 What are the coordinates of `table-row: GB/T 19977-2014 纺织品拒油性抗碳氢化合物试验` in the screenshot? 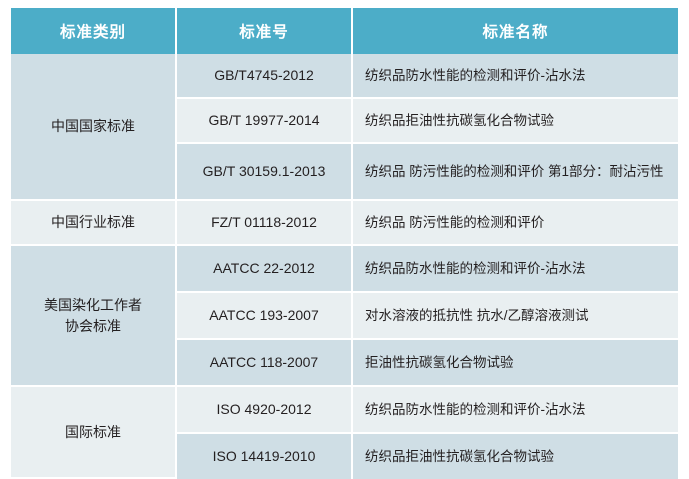 It's located at (344, 121).